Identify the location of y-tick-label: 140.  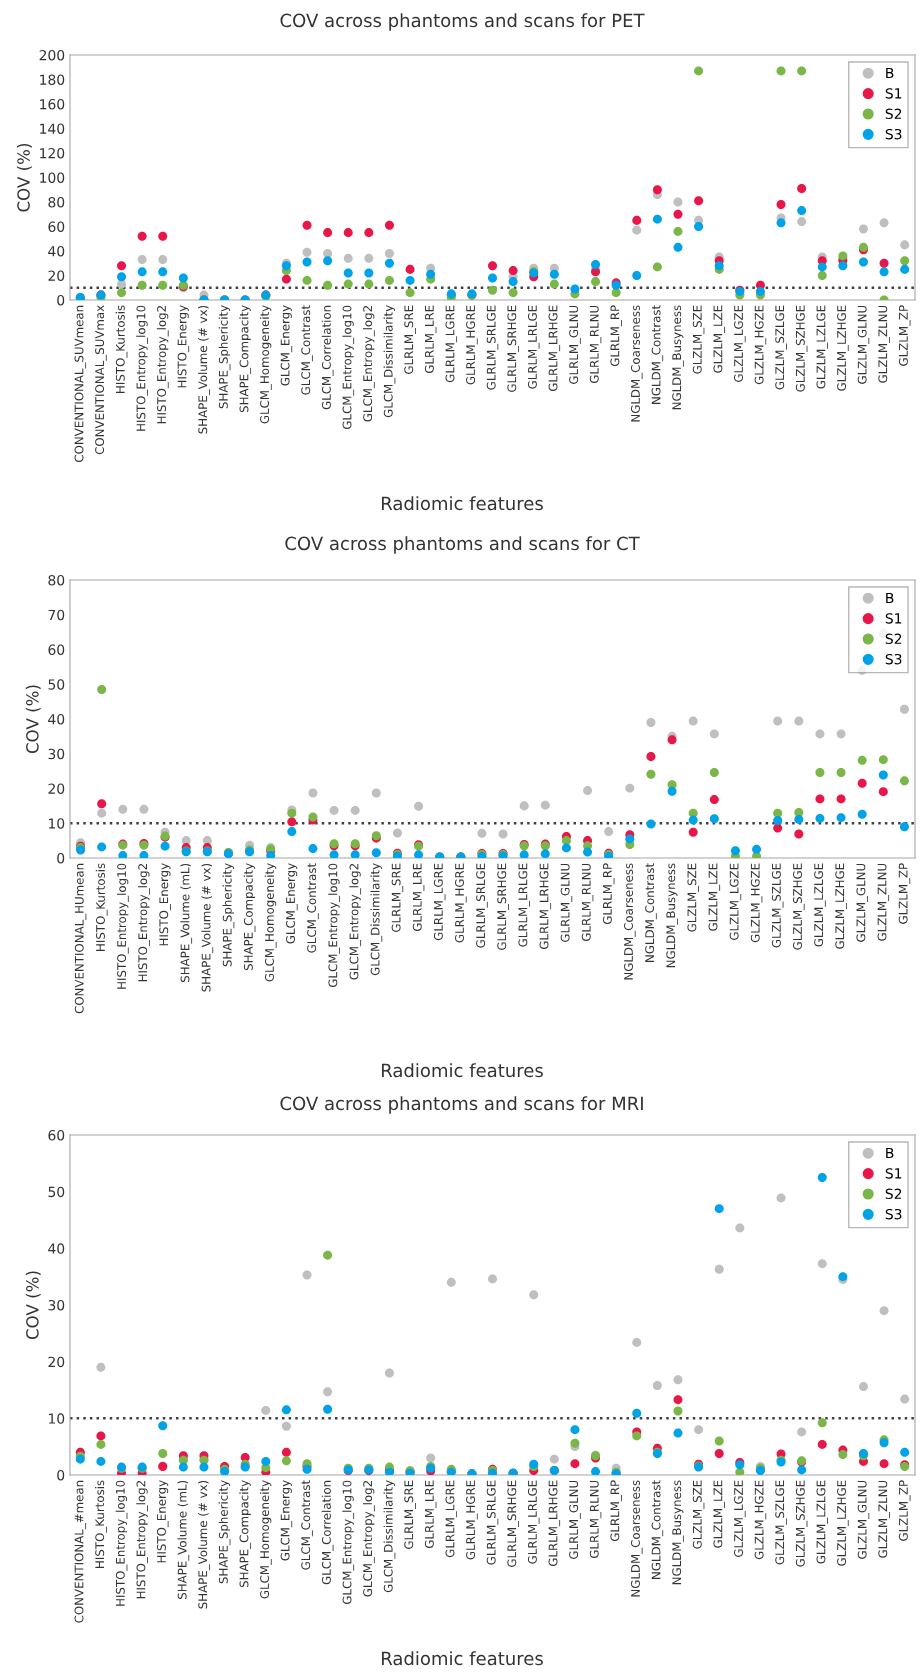
(52, 128).